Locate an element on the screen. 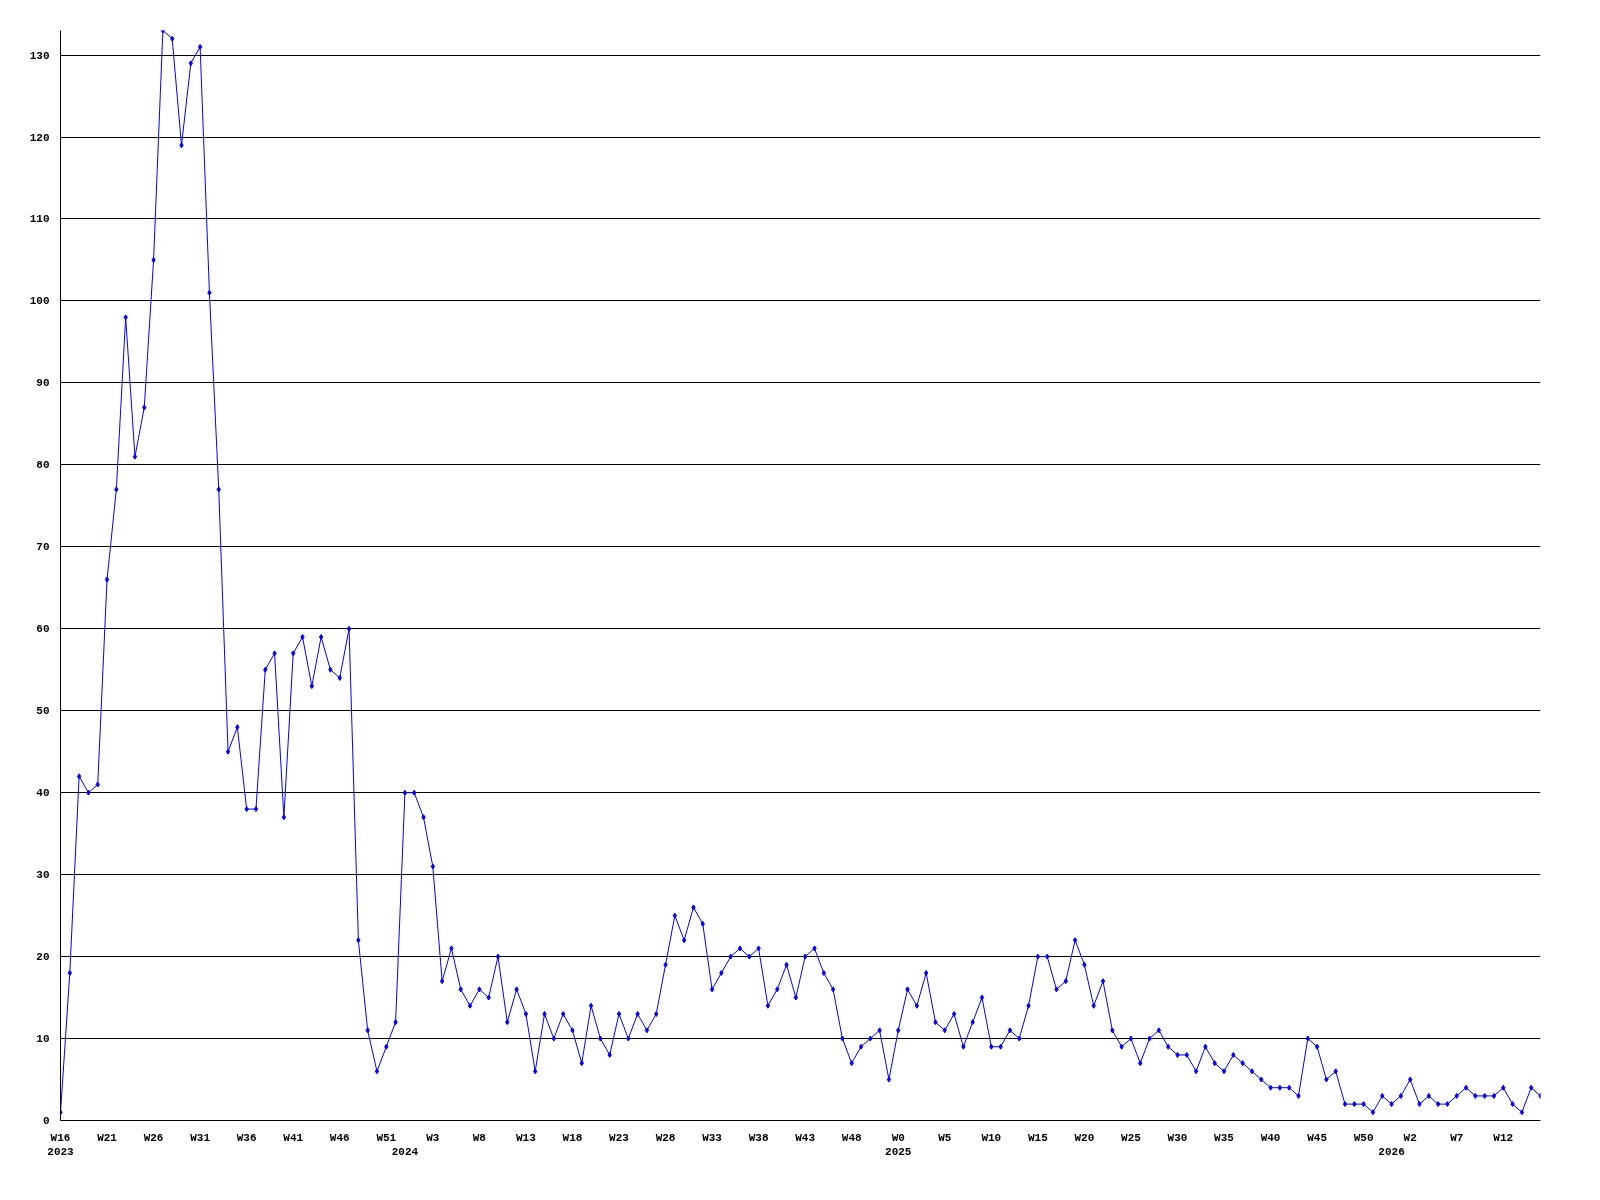  y-tick-label: 70 is located at coordinates (43, 547).